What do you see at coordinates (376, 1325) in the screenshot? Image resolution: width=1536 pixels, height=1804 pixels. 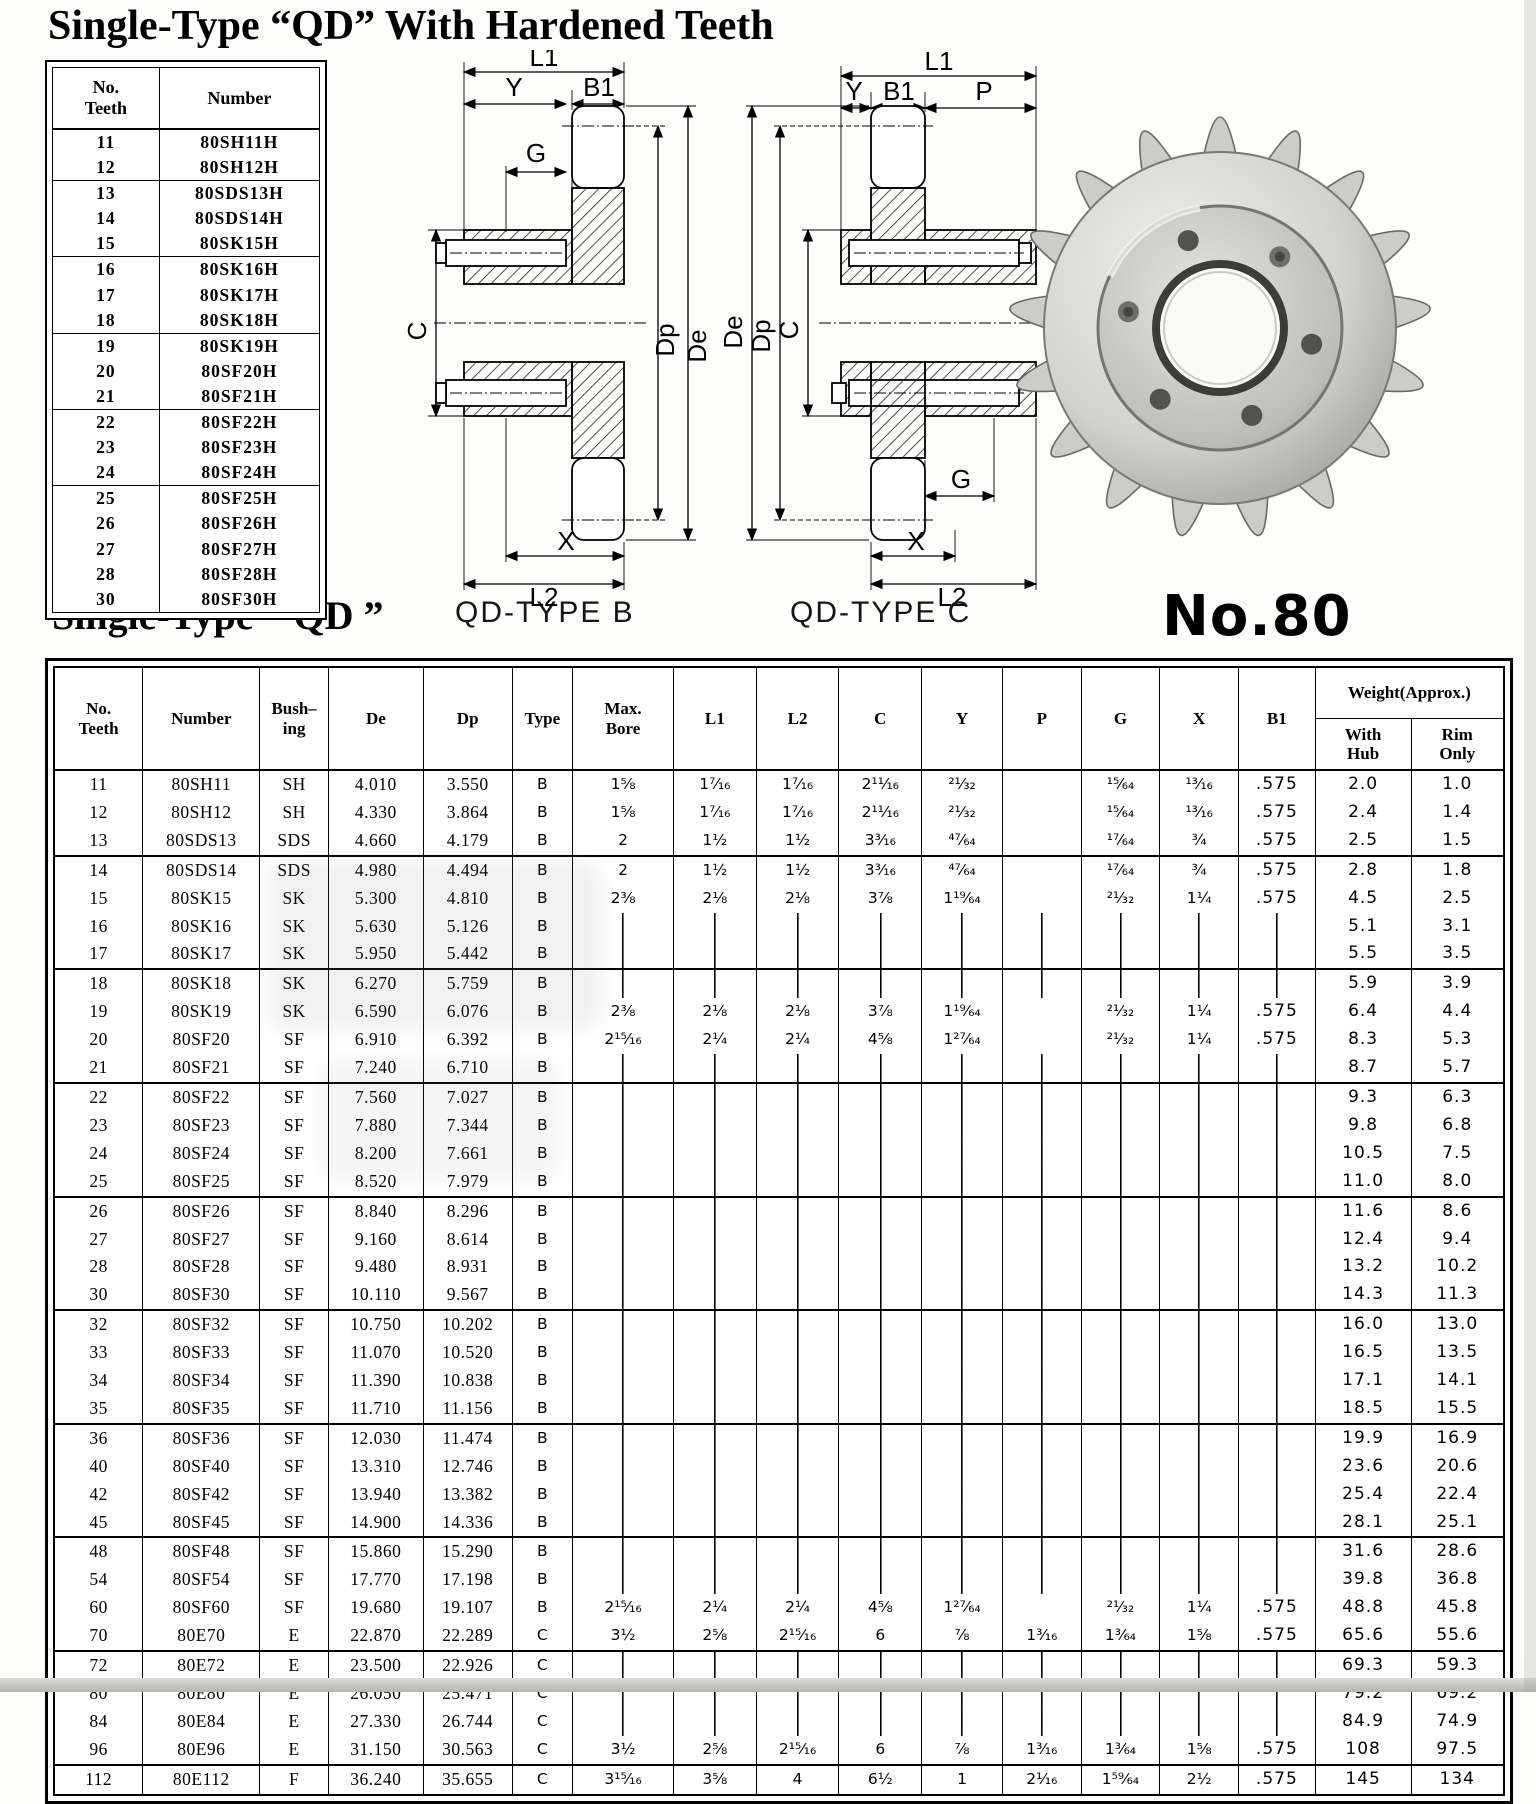 I see `cell-de: 10.750` at bounding box center [376, 1325].